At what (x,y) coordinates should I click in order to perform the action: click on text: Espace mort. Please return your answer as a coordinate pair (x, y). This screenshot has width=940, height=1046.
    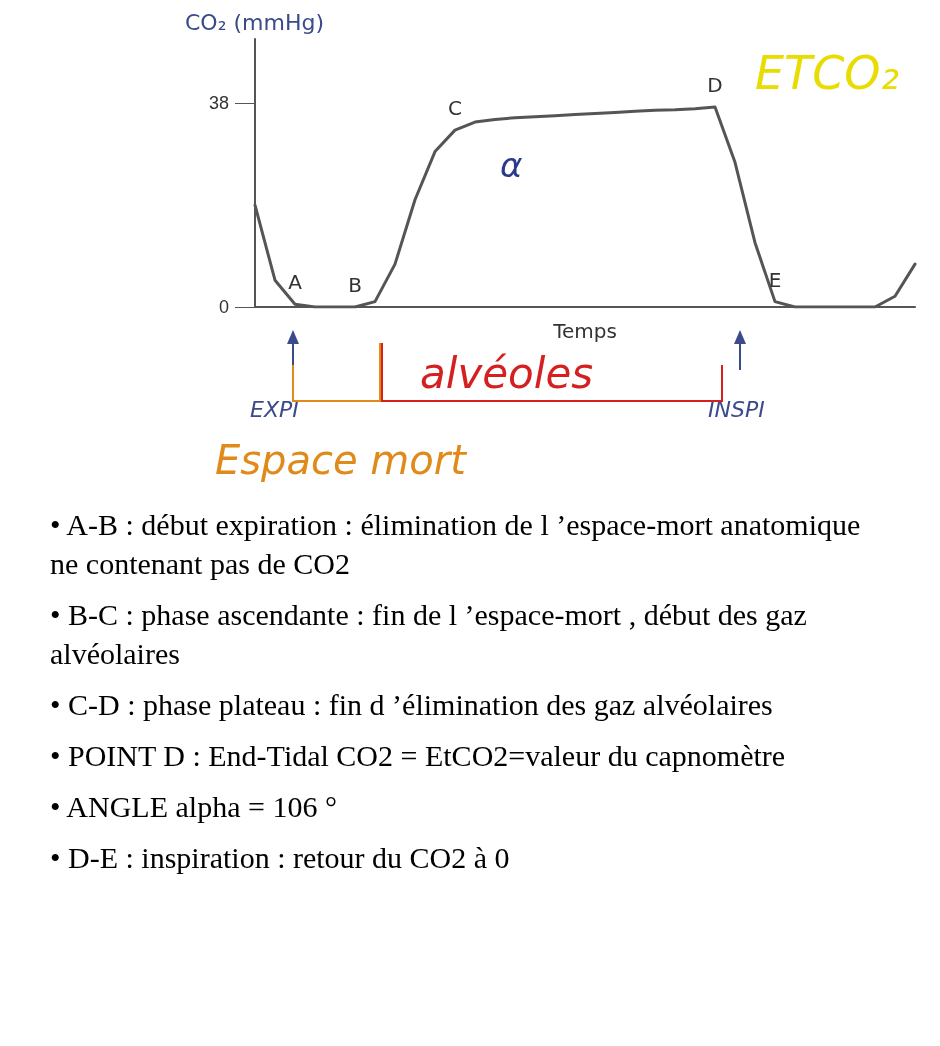
    Looking at the image, I should click on (341, 460).